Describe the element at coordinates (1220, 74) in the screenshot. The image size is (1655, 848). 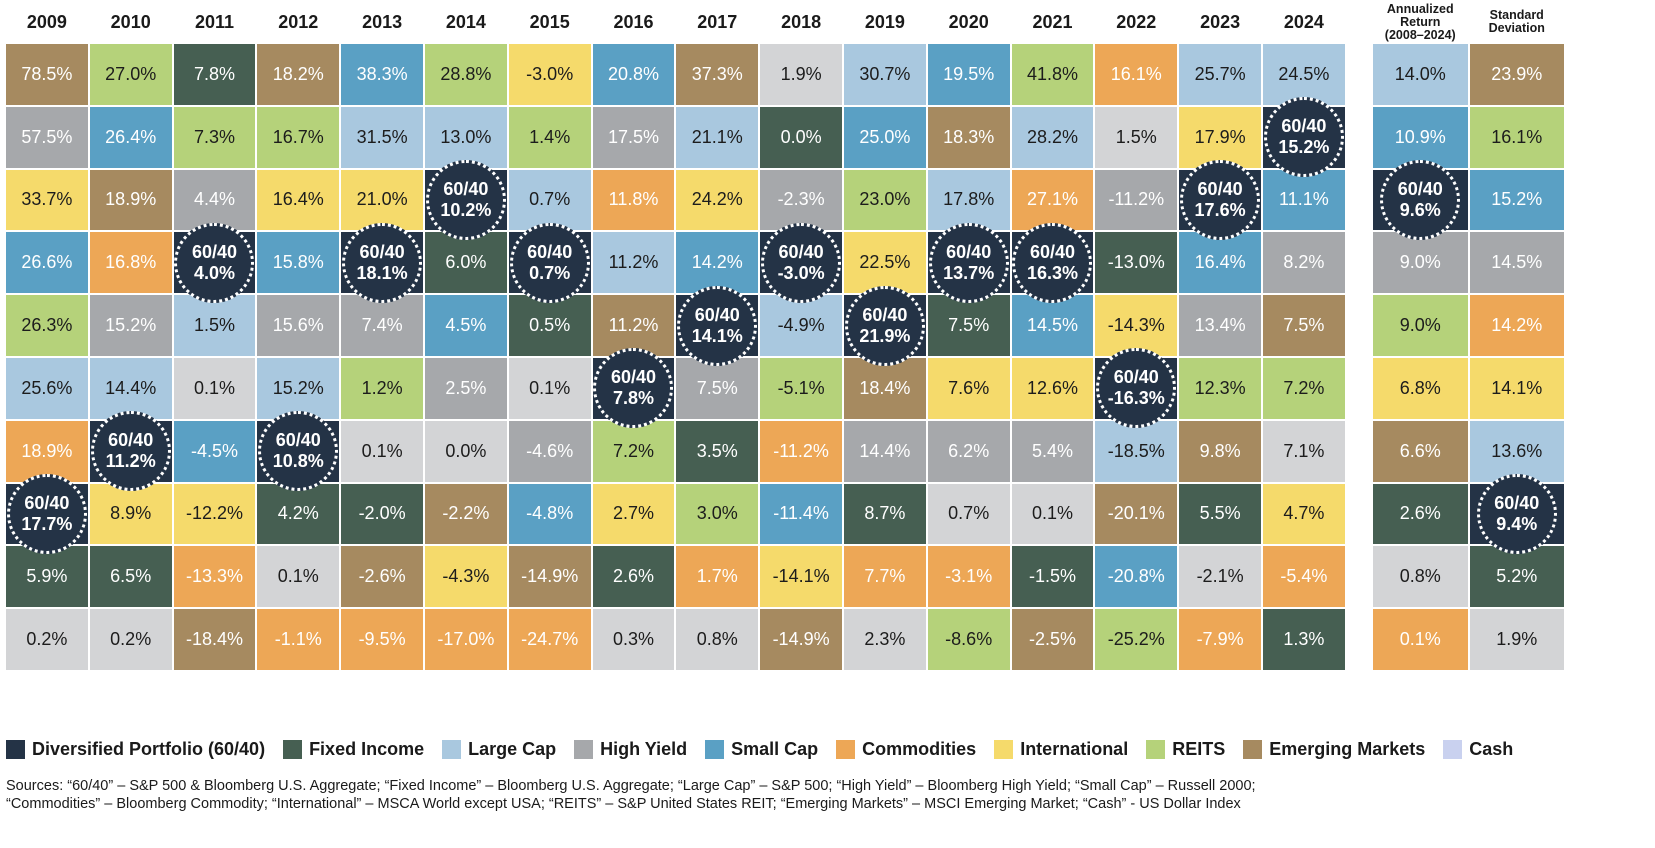
I see `cell-2023-rank-1-lc: 25.7%` at that location.